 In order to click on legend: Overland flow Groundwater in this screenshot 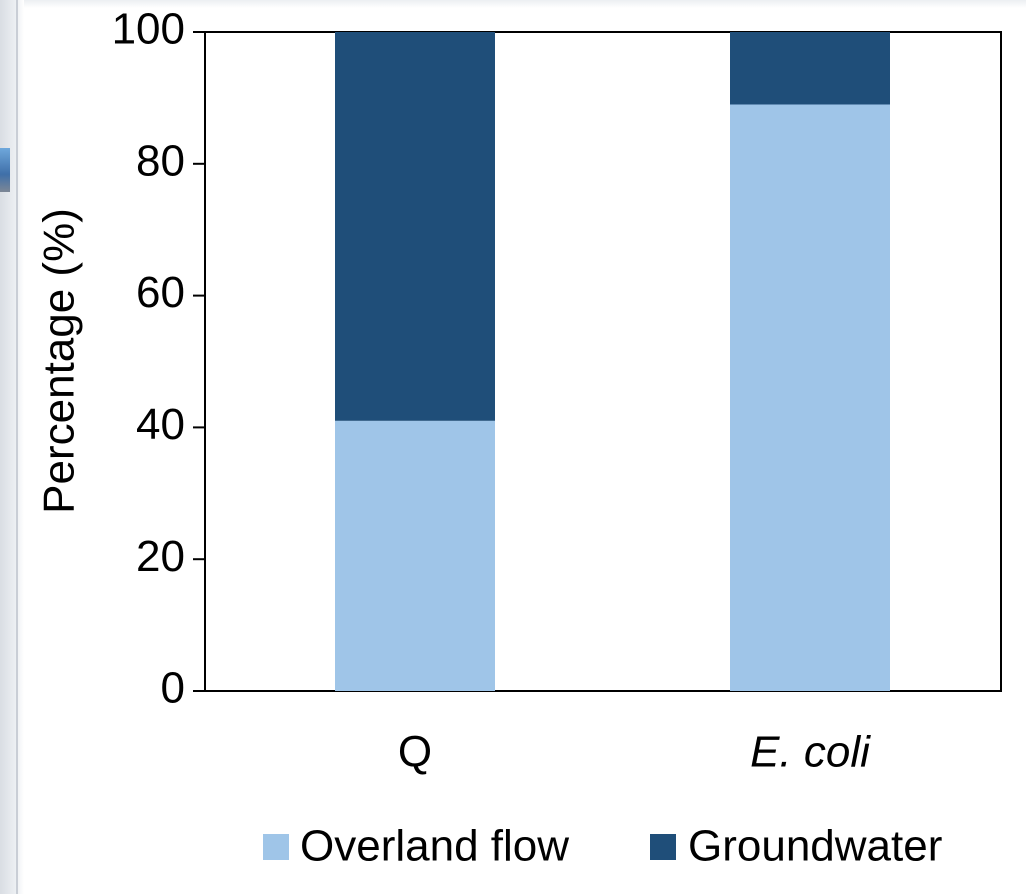, I will do `click(602, 846)`.